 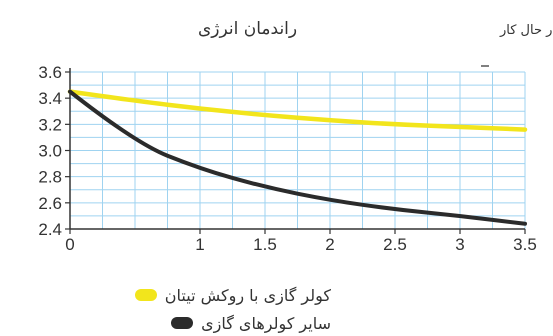 I want to click on x-tick-label: 3.5, so click(x=525, y=244).